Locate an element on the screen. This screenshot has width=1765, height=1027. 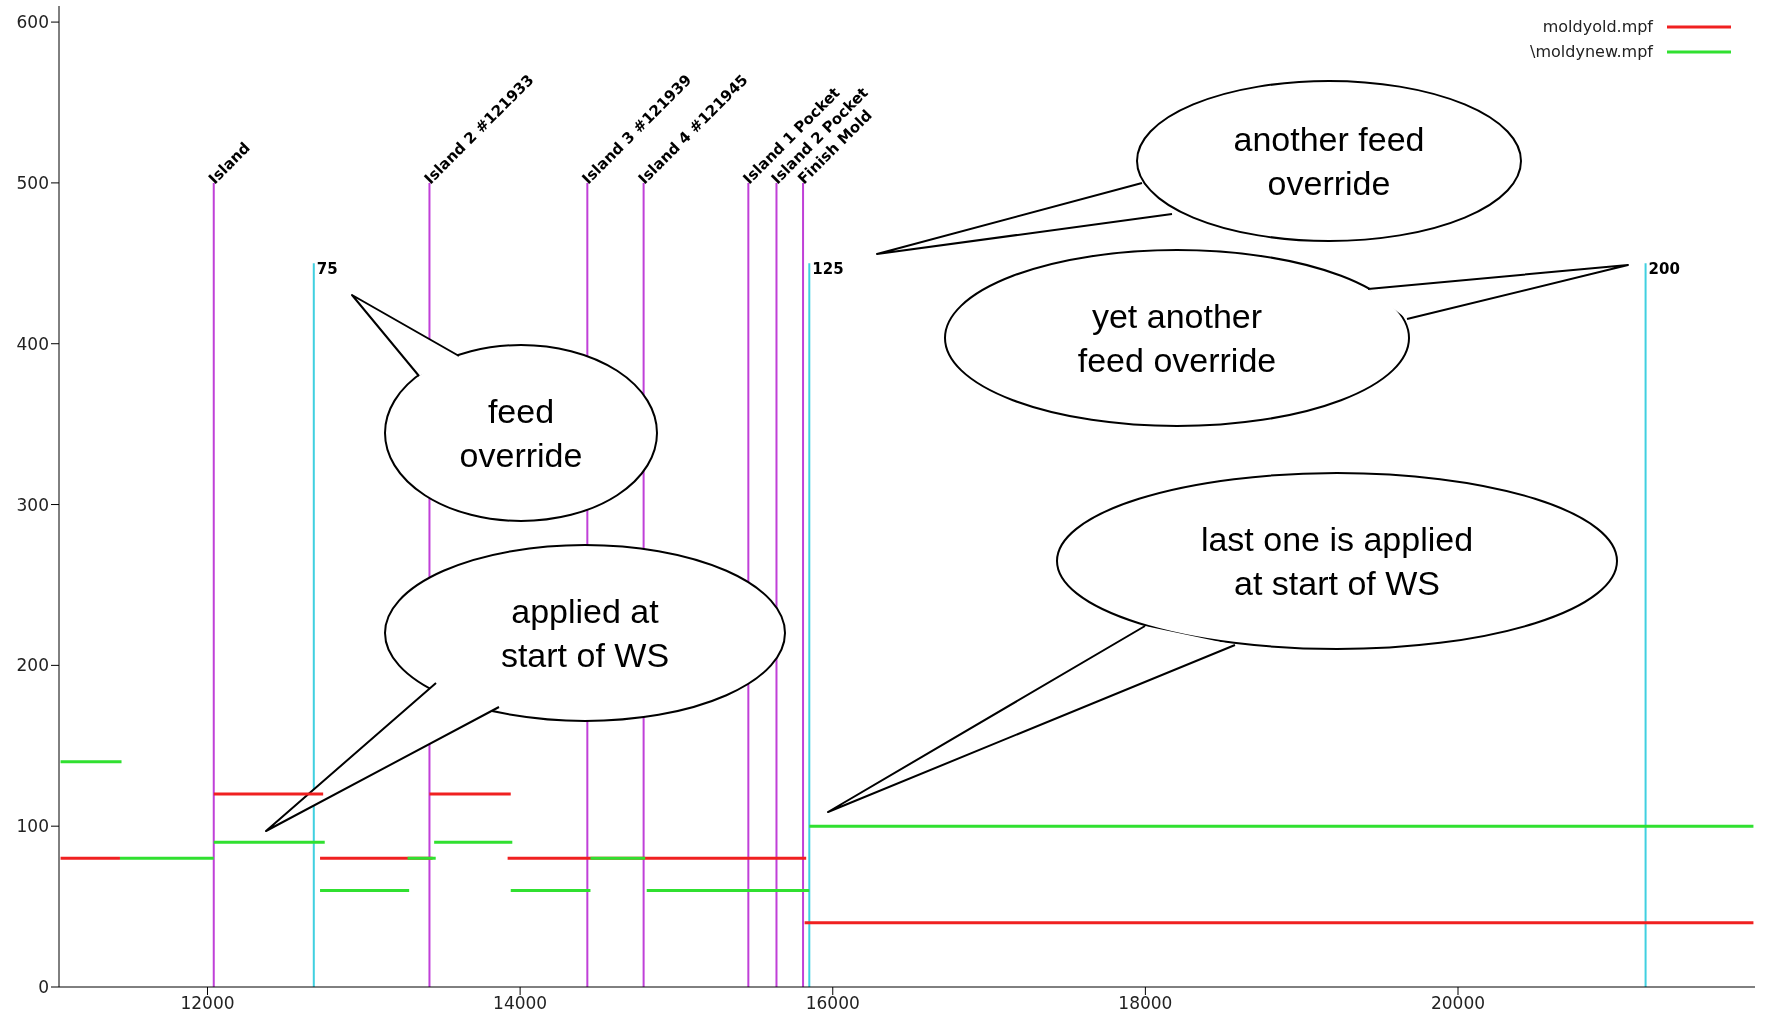
x-tick-label: 14000 is located at coordinates (520, 1003).